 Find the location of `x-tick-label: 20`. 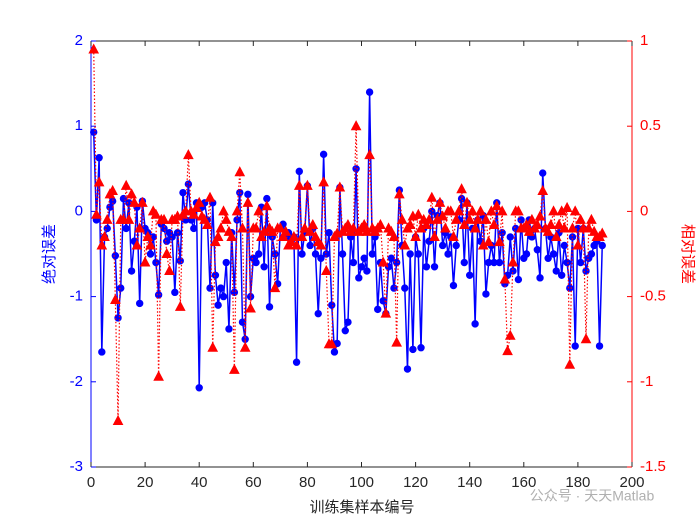

x-tick-label: 20 is located at coordinates (145, 482).